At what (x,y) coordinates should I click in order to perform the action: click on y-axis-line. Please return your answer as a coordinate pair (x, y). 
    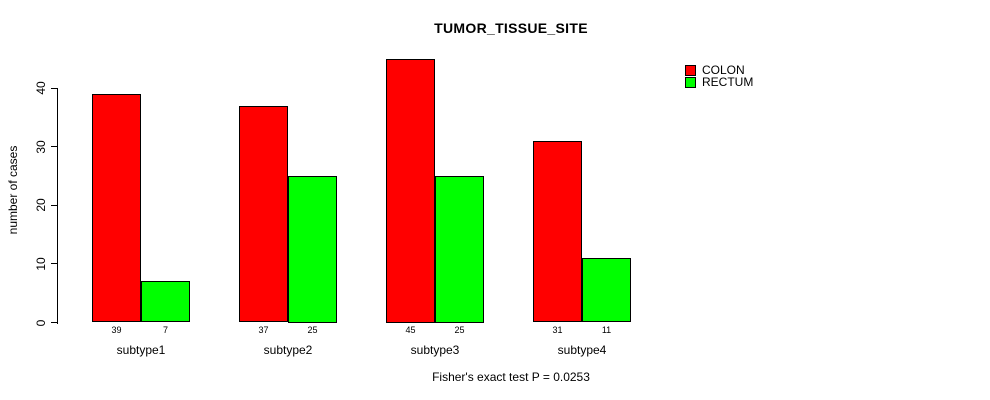
    Looking at the image, I should click on (57, 206).